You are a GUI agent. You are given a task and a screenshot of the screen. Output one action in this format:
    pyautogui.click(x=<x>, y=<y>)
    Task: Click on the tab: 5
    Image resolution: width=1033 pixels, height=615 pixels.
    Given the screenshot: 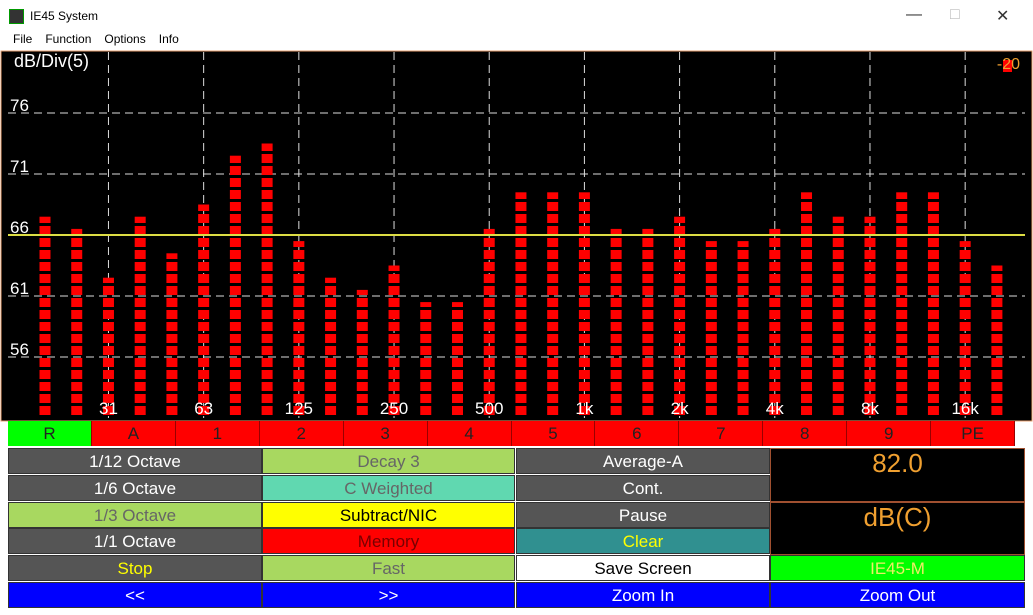 What is the action you would take?
    pyautogui.click(x=553, y=433)
    